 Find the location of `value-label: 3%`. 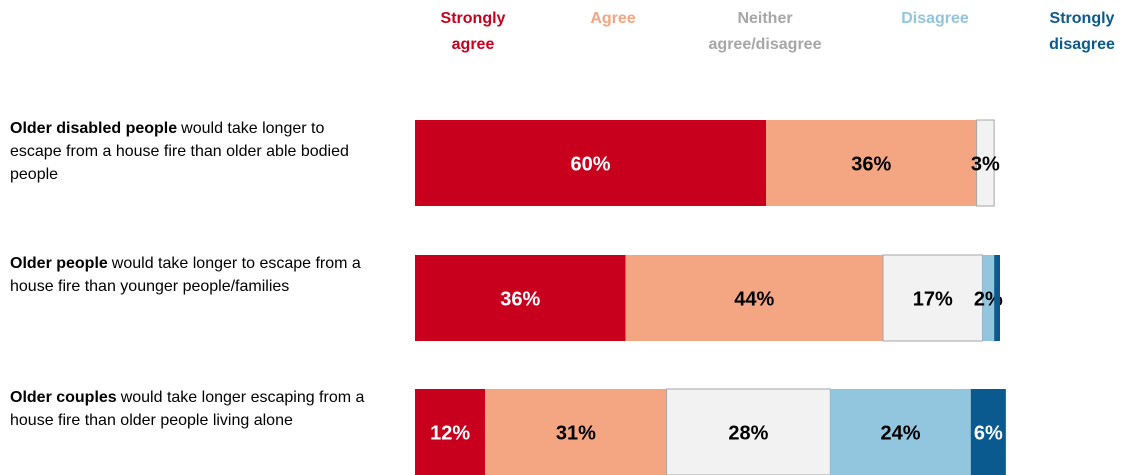

value-label: 3% is located at coordinates (985, 164).